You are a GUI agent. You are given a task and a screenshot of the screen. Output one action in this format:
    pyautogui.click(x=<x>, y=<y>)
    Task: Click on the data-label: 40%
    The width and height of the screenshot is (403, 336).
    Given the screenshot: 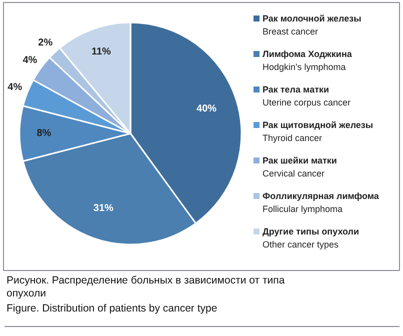 What is the action you would take?
    pyautogui.click(x=206, y=108)
    